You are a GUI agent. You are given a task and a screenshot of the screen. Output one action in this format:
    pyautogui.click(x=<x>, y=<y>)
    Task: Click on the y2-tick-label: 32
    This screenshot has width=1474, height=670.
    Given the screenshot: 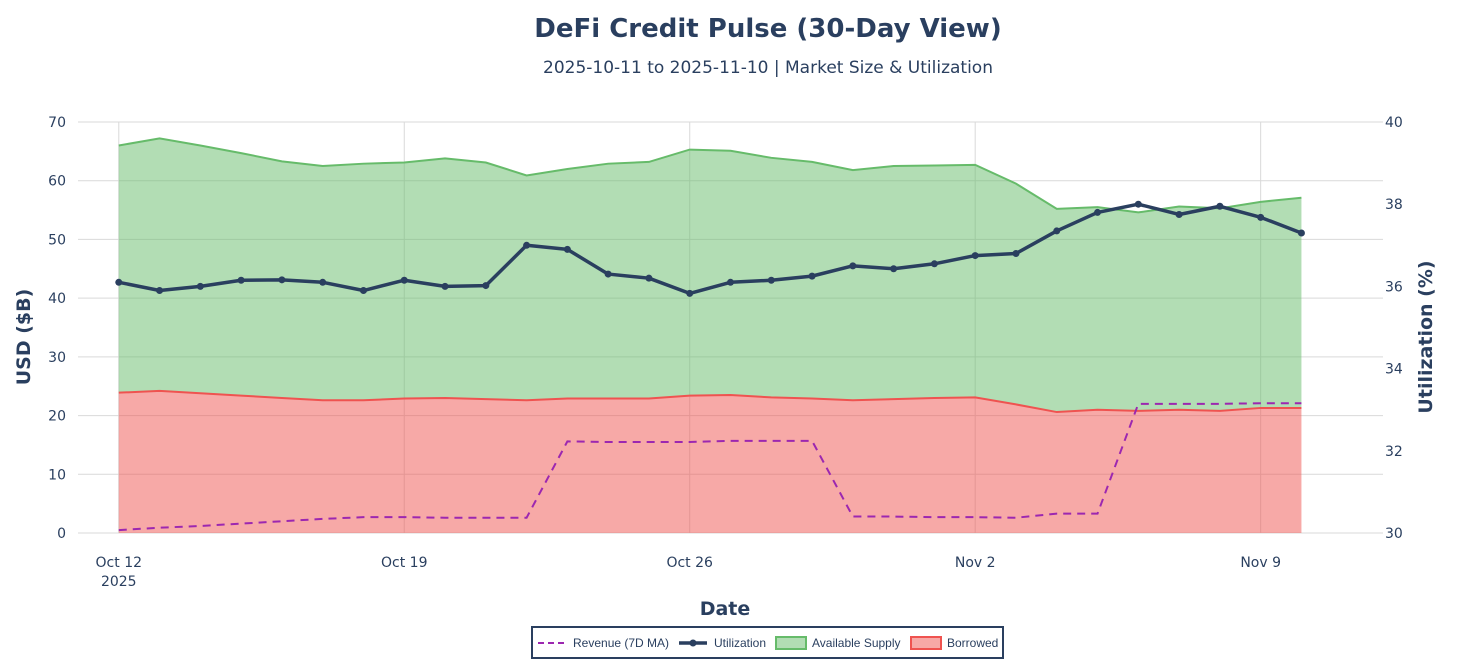 What is the action you would take?
    pyautogui.click(x=1394, y=452)
    